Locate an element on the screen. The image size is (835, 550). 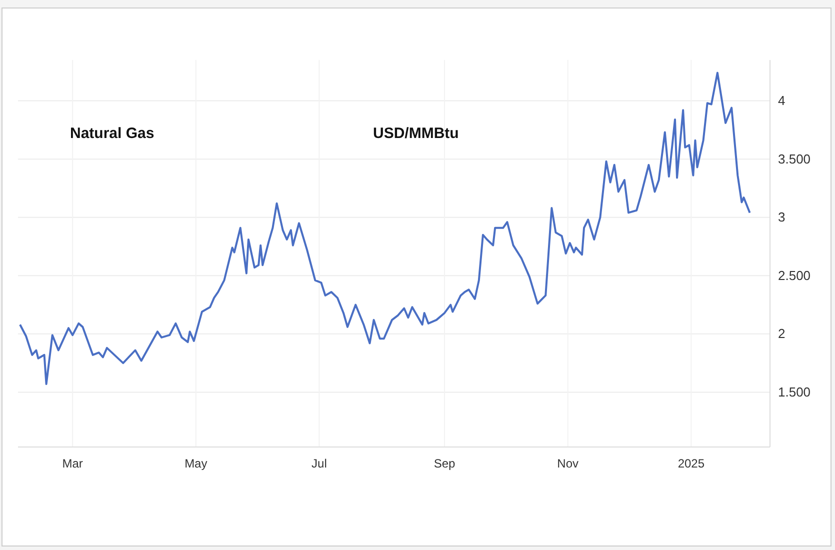
y-tick-label: 3 is located at coordinates (782, 217).